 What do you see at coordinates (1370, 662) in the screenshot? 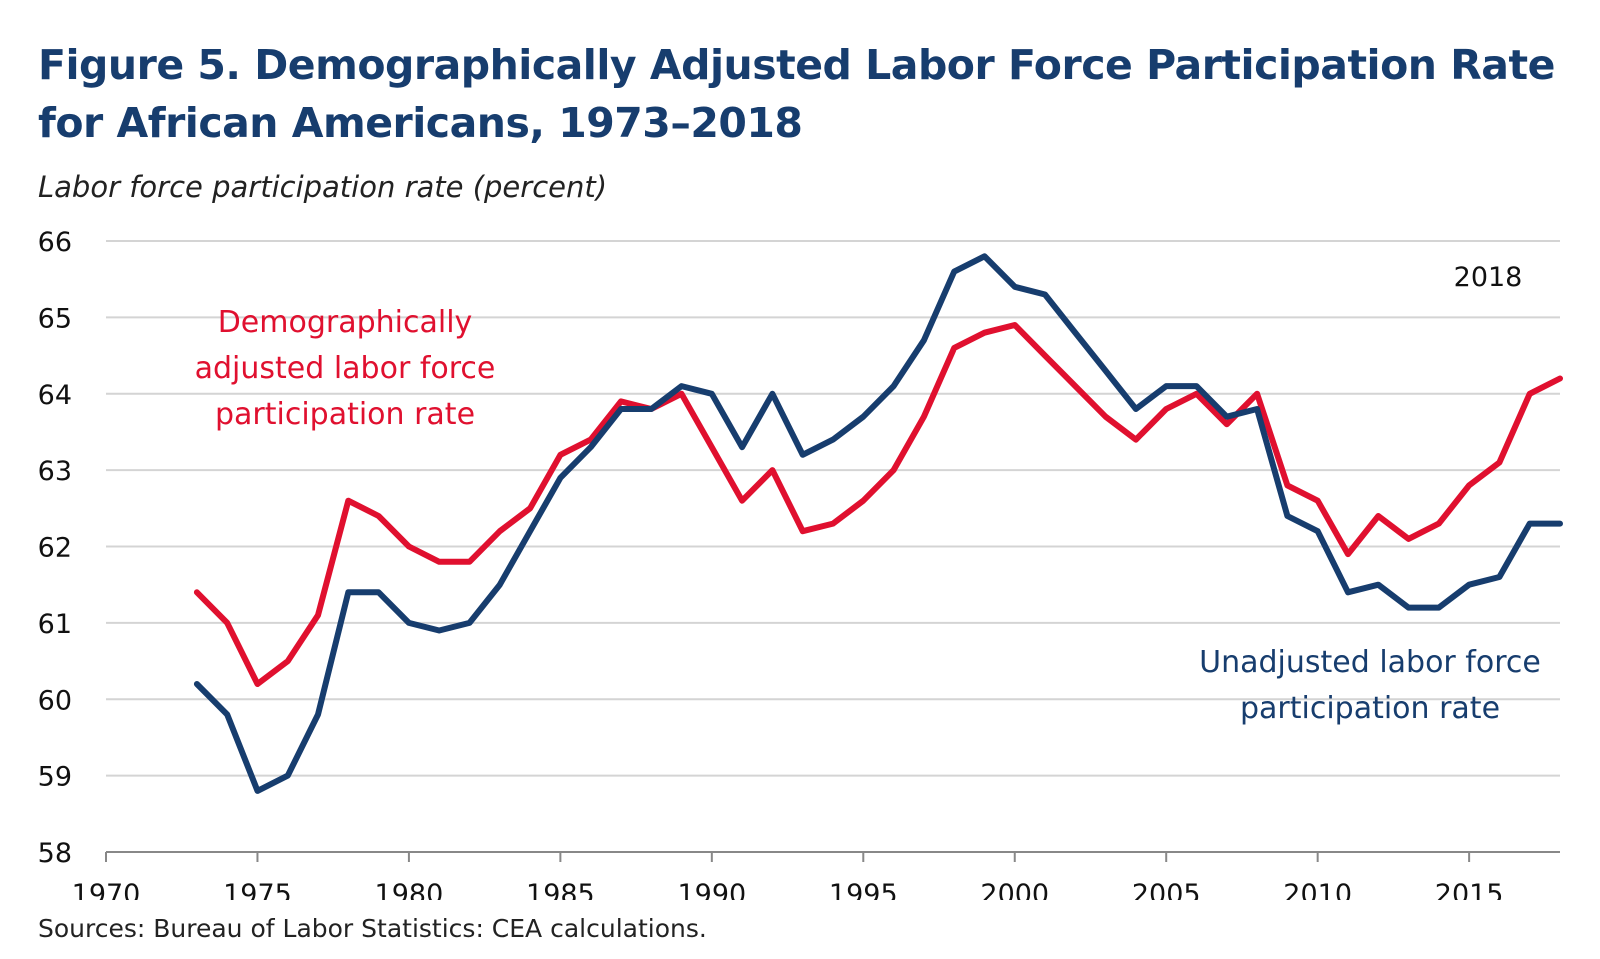
I see `blue-series-label-line-1: Unadjusted labor force` at bounding box center [1370, 662].